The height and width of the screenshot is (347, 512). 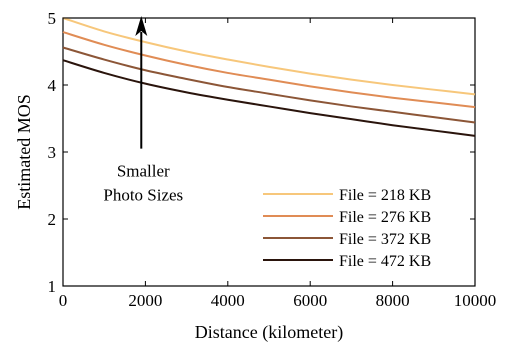 I want to click on y-tick-label: 3, so click(x=52, y=152).